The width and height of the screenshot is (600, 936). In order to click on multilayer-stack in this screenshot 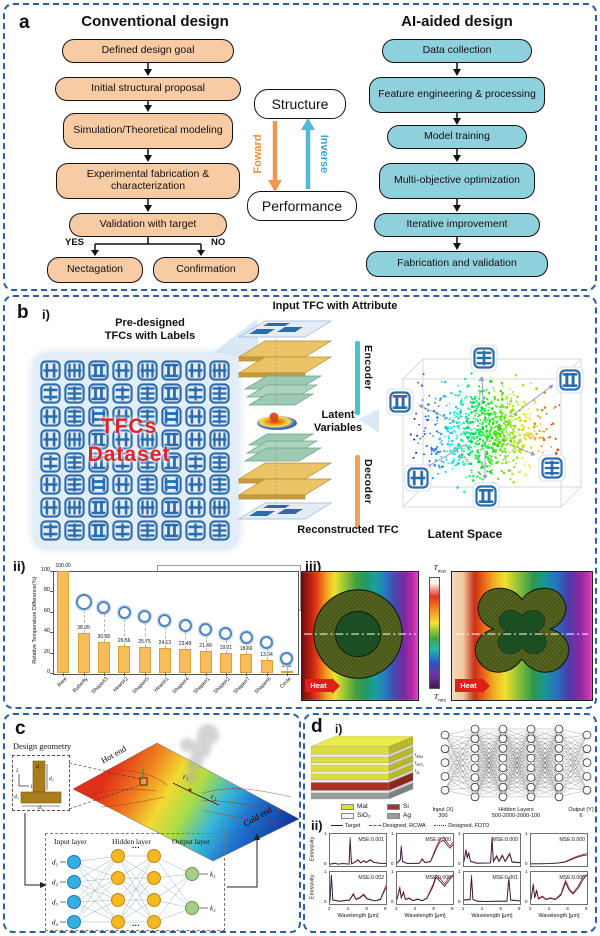, I will do `click(362, 768)`.